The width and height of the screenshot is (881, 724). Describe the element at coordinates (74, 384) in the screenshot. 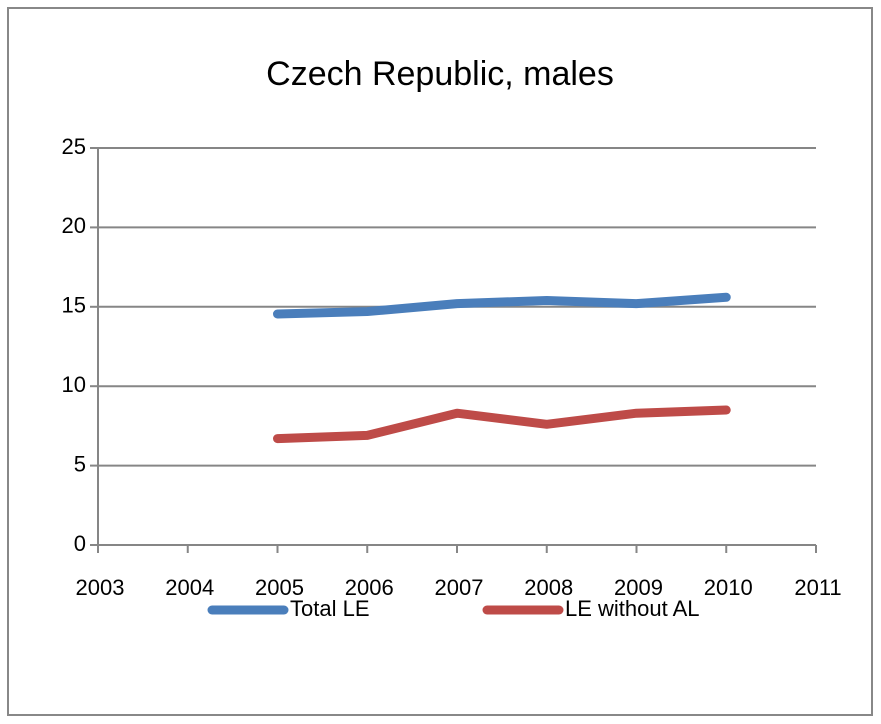

I see `y-tick-label: 10` at that location.